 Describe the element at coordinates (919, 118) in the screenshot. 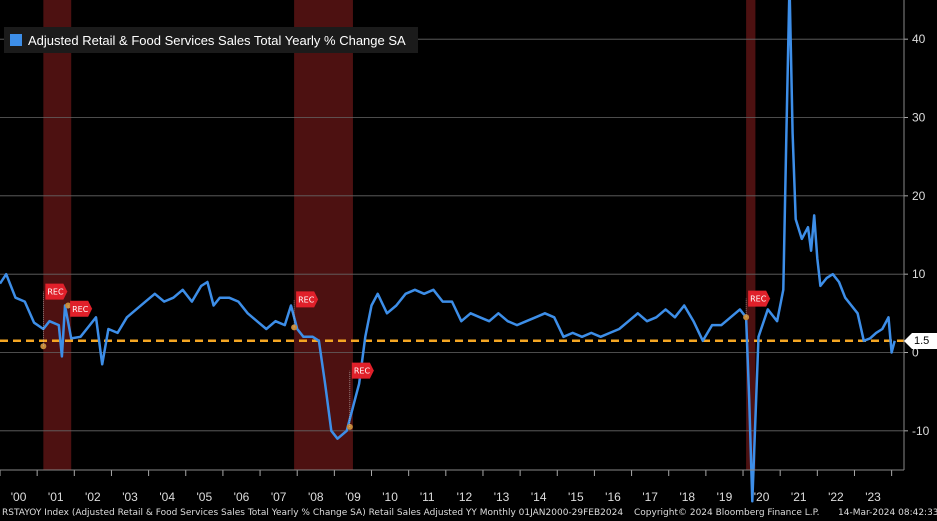

I see `y-tick-label: 30` at that location.